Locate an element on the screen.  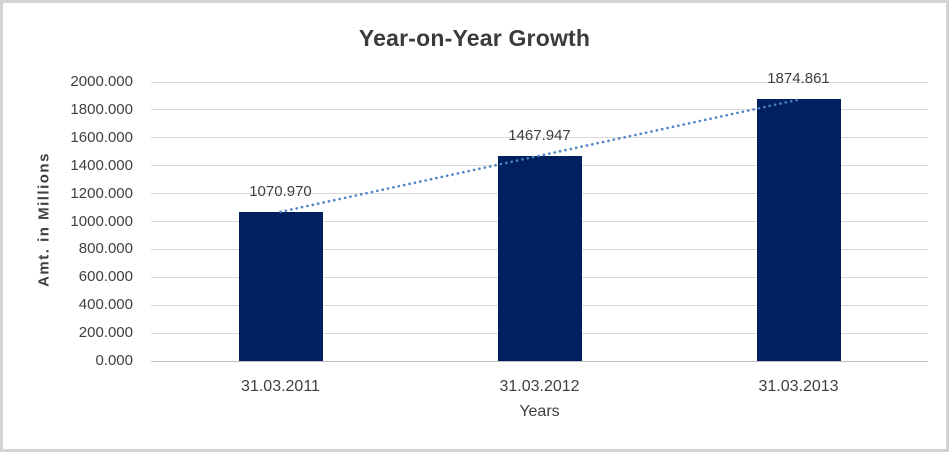
data-label: 1070.970 is located at coordinates (280, 191).